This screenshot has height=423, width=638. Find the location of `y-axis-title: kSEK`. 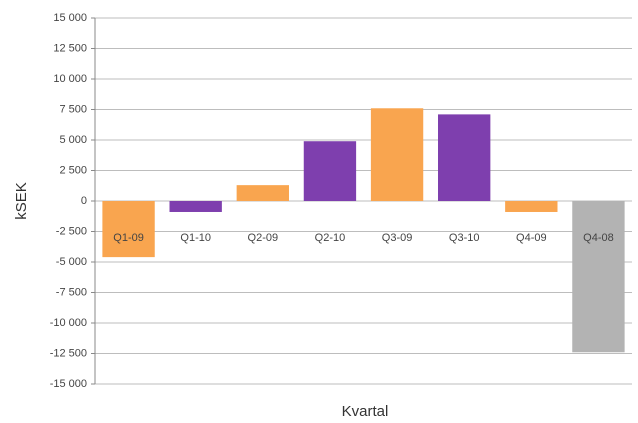

y-axis-title: kSEK is located at coordinates (21, 201).